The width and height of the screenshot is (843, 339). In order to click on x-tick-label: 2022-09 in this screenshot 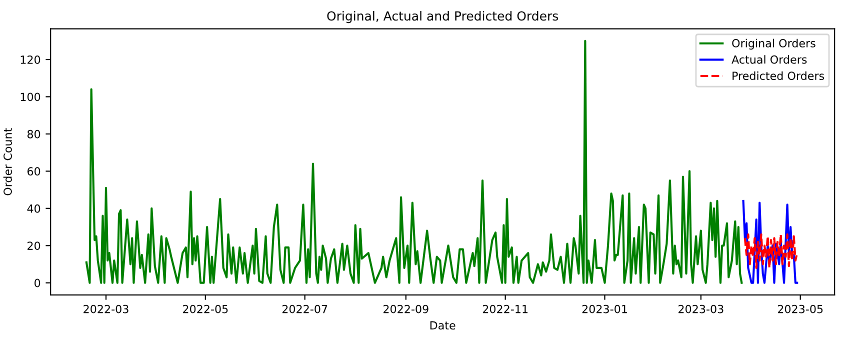, I will do `click(406, 309)`.